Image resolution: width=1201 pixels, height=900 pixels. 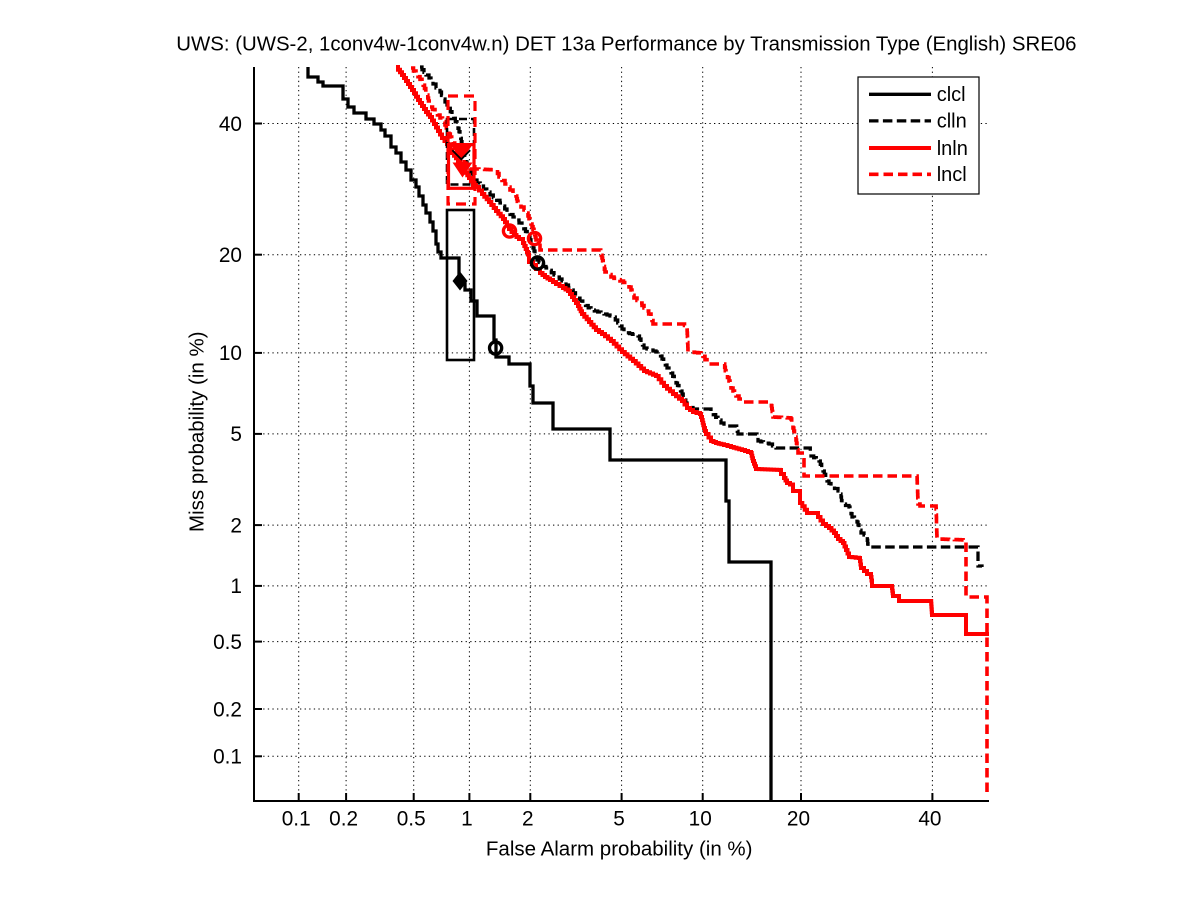 What do you see at coordinates (197, 431) in the screenshot?
I see `svg-text: Miss probability (in %)` at bounding box center [197, 431].